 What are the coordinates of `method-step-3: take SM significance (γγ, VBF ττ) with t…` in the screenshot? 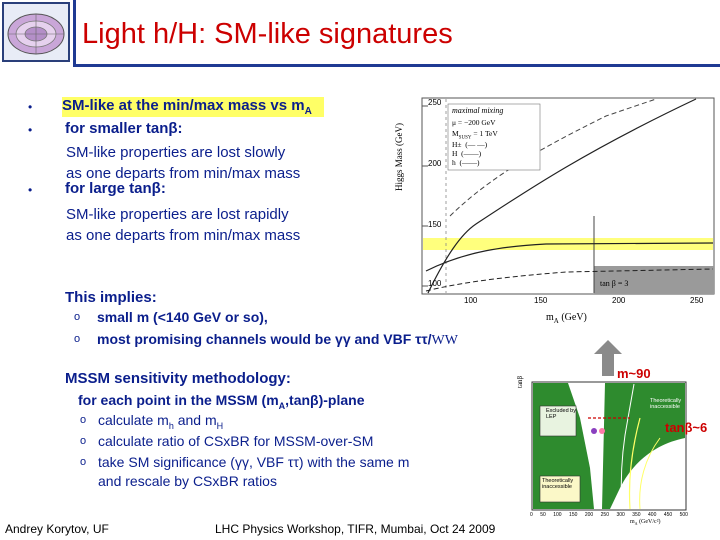 It's located at (254, 462).